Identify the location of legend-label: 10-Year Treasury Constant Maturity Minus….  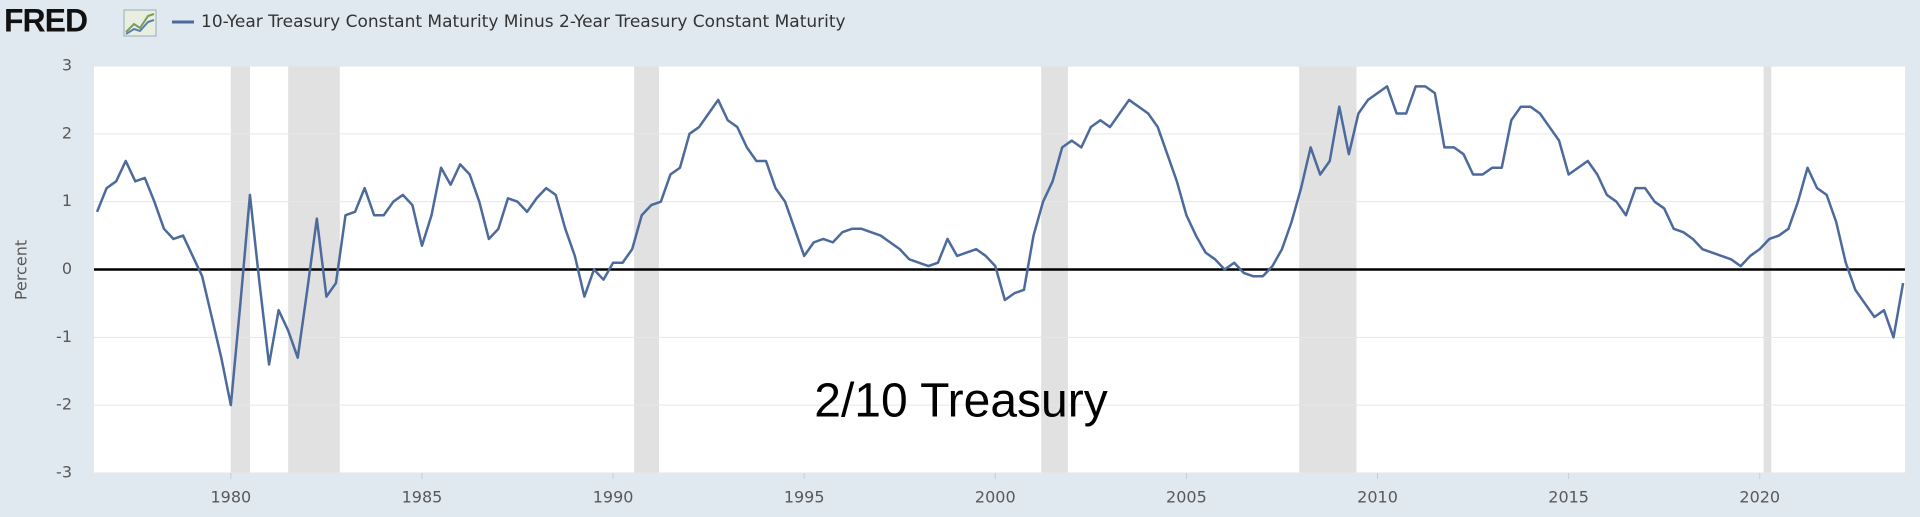
(523, 22).